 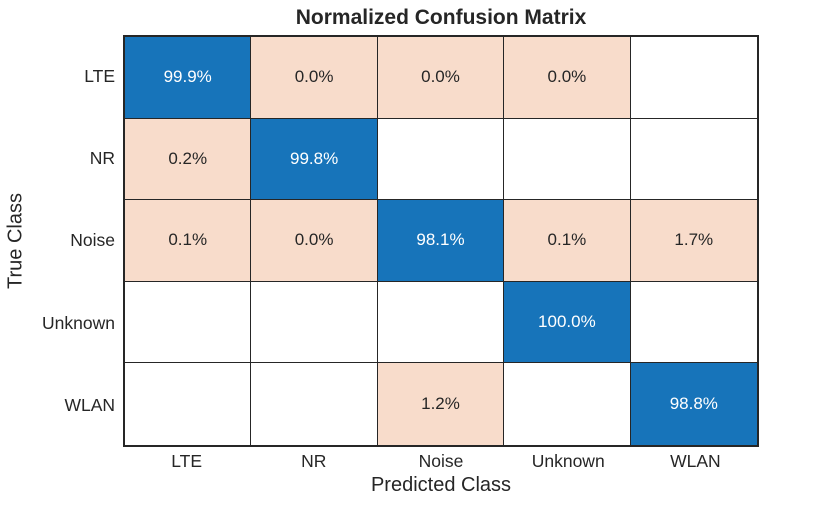 I want to click on x-tick-label: Noise, so click(x=441, y=461).